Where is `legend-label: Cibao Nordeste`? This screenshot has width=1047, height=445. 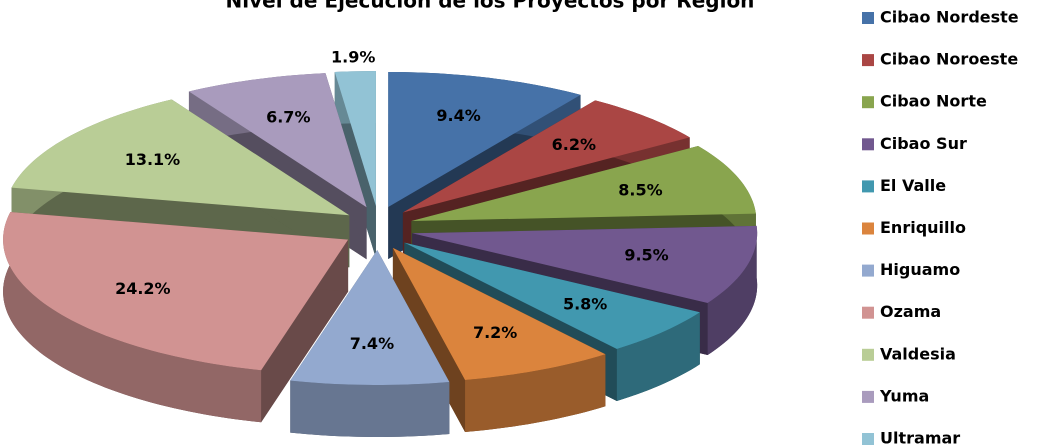
legend-label: Cibao Nordeste is located at coordinates (949, 17).